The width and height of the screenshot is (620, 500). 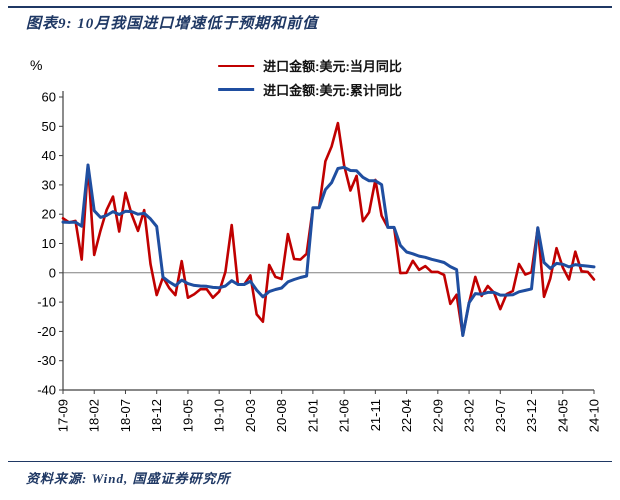 What do you see at coordinates (49, 126) in the screenshot?
I see `svg-text: 50` at bounding box center [49, 126].